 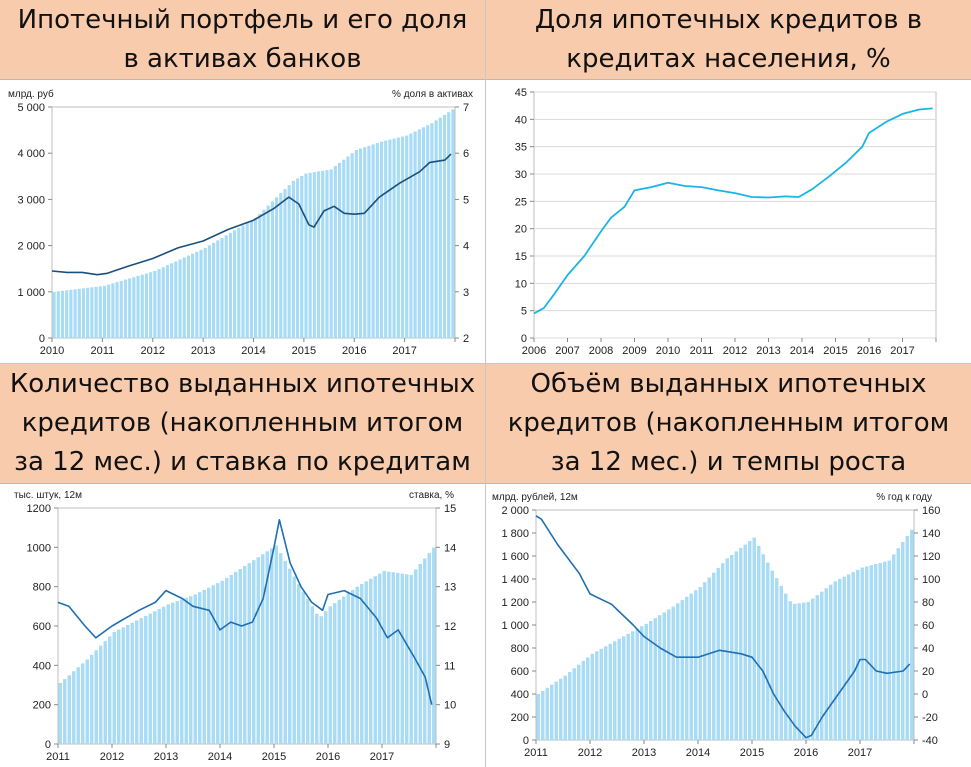 What do you see at coordinates (431, 495) in the screenshot?
I see `y2-axis-label: ставка, %` at bounding box center [431, 495].